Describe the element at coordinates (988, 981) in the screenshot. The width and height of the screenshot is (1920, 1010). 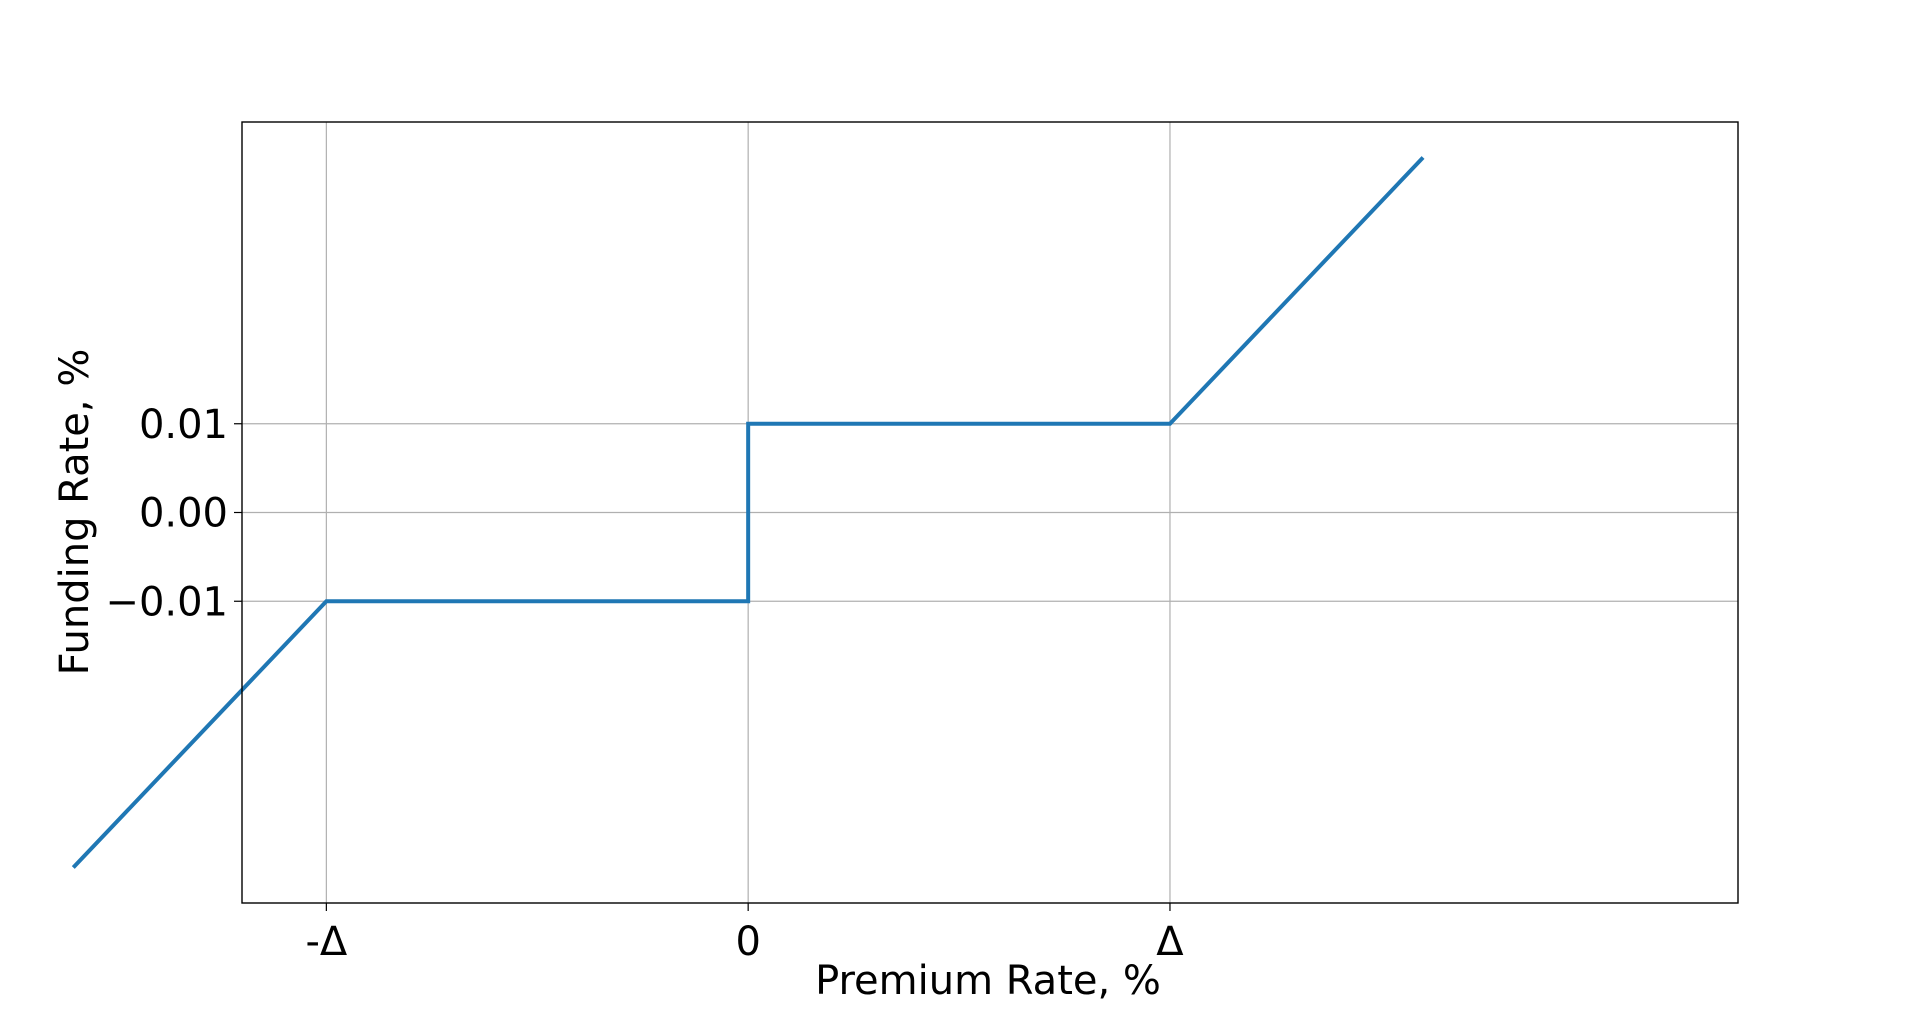
I see `x-axis-label: Premium Rate, %` at that location.